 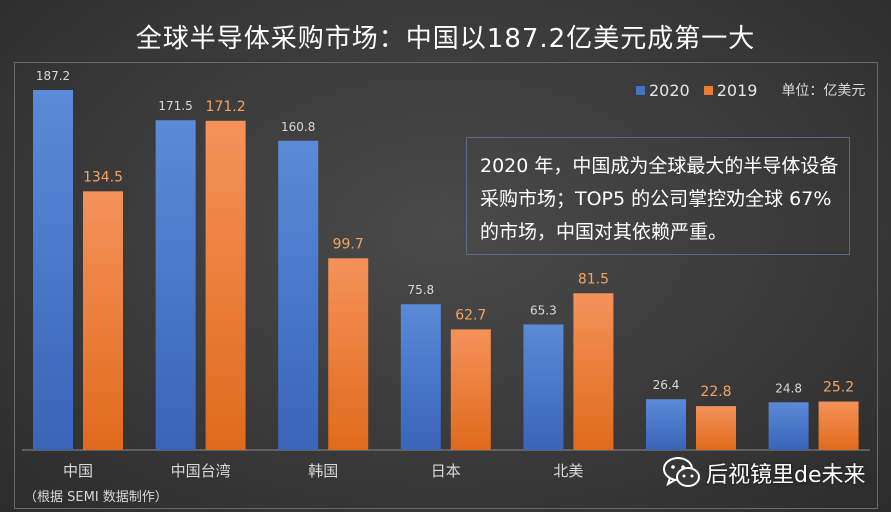 I want to click on data-label-2020-2: 160.8, so click(x=298, y=127).